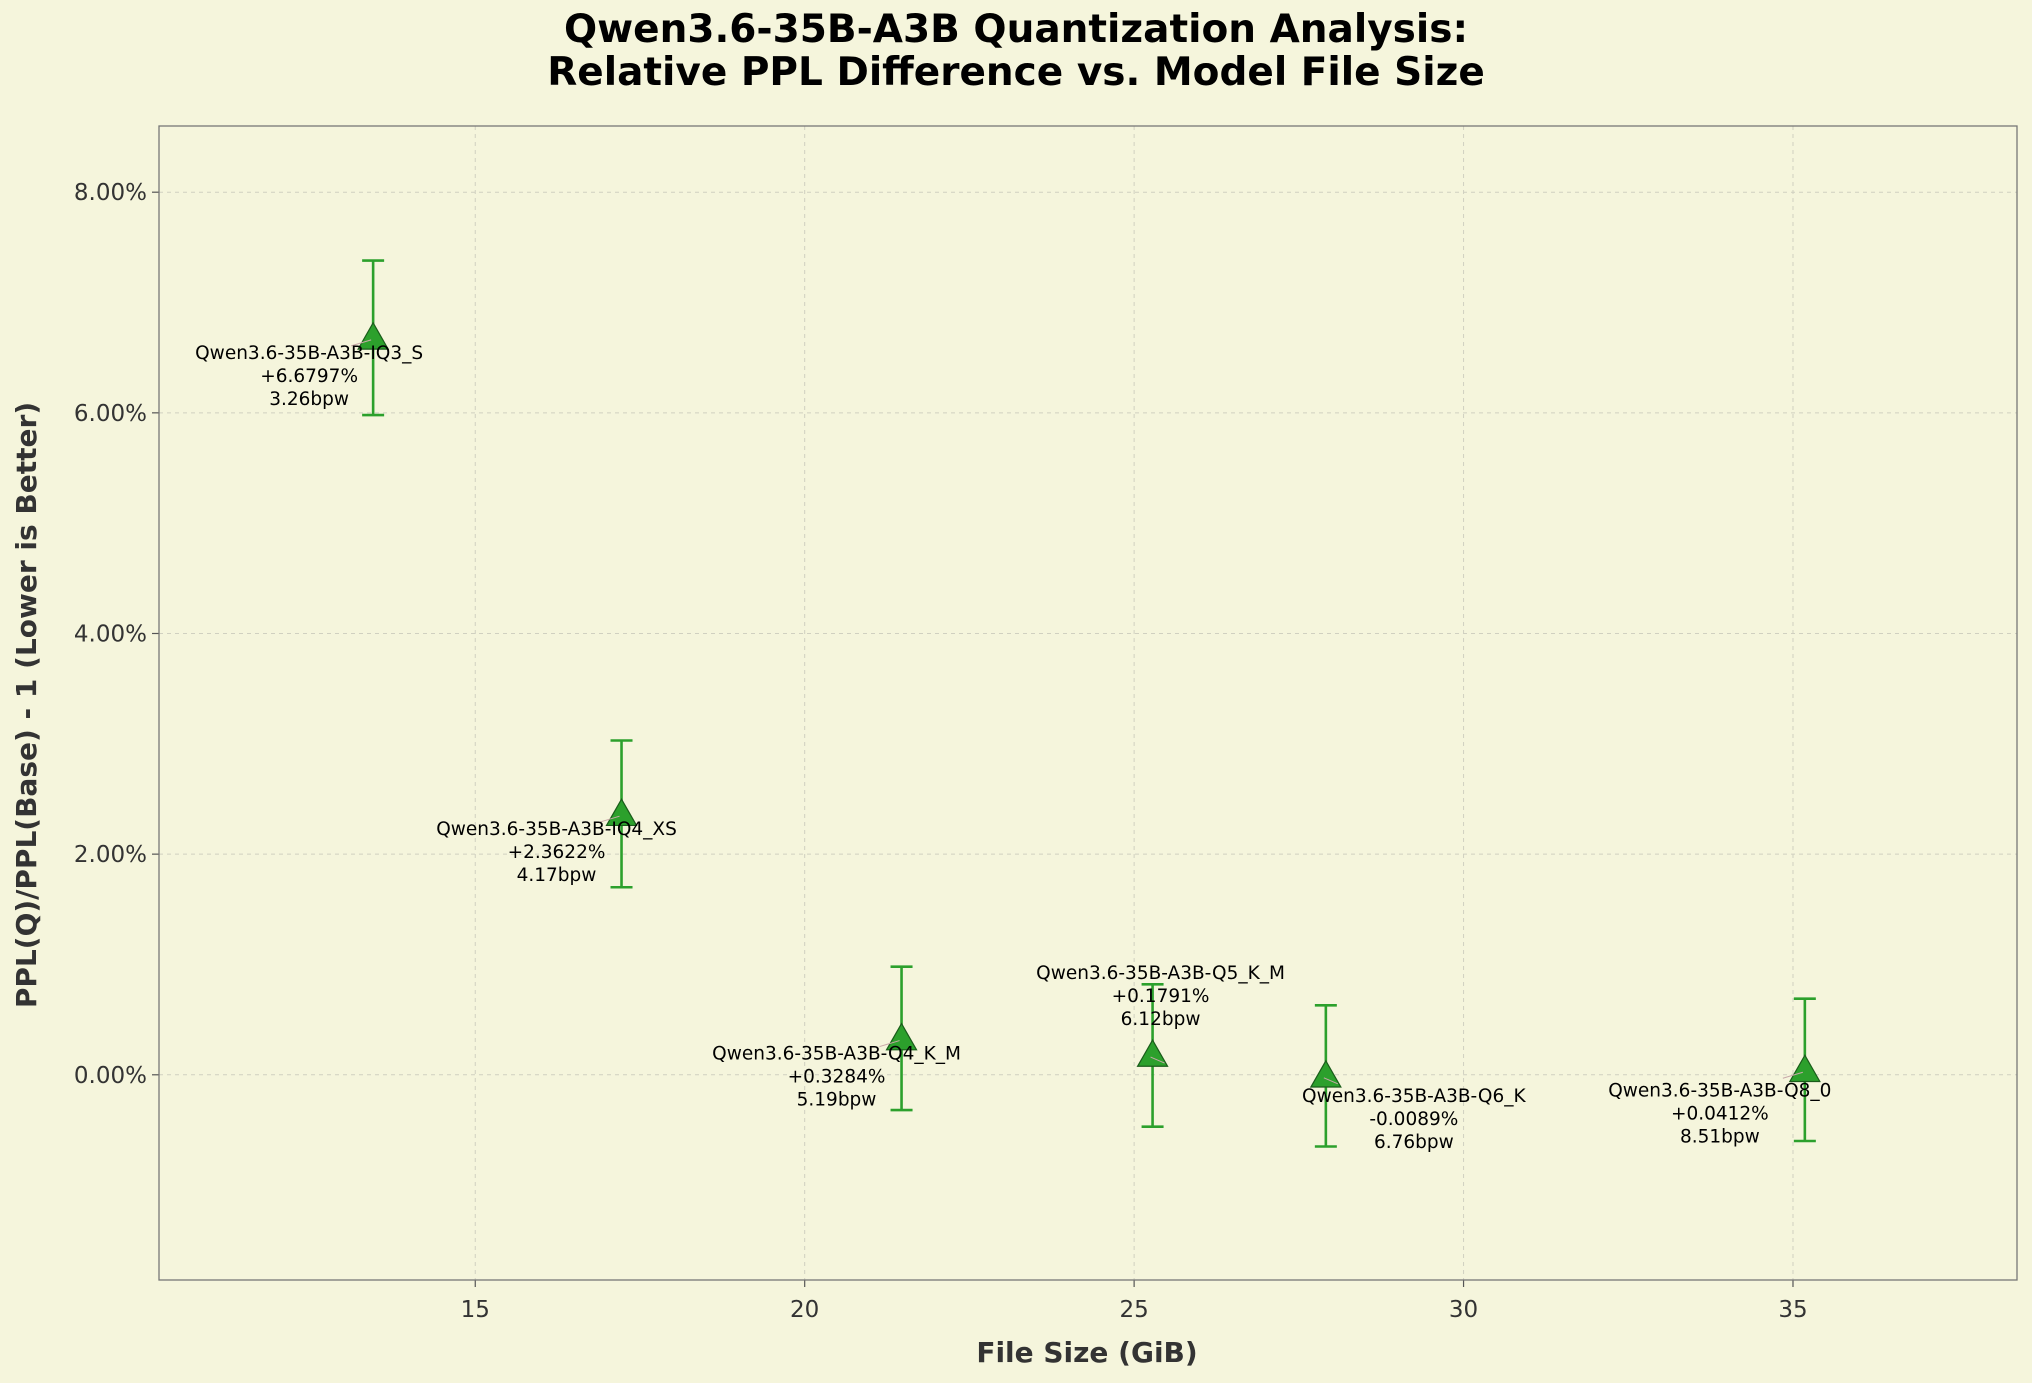 The image size is (2032, 1383). I want to click on point-bpw-label: 8.51bpw, so click(1720, 1136).